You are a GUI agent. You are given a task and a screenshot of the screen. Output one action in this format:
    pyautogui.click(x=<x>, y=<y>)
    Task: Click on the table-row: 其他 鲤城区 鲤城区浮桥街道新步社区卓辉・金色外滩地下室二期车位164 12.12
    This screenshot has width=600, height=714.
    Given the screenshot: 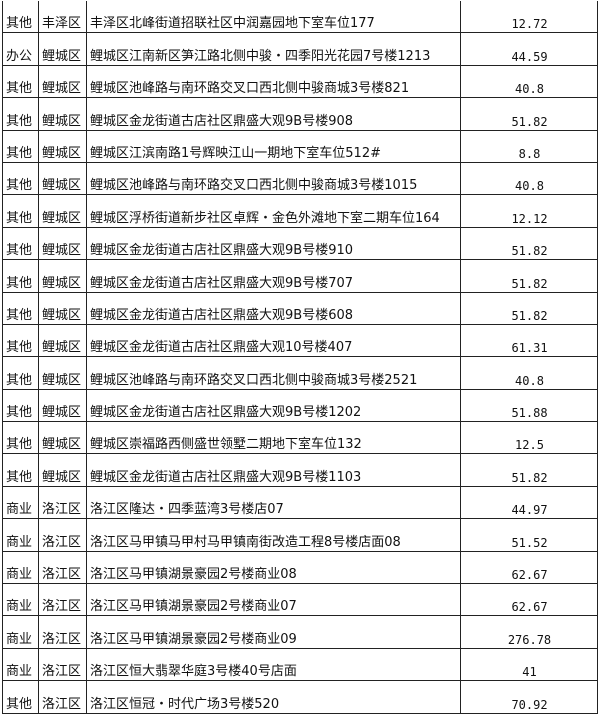 What is the action you would take?
    pyautogui.click(x=300, y=211)
    